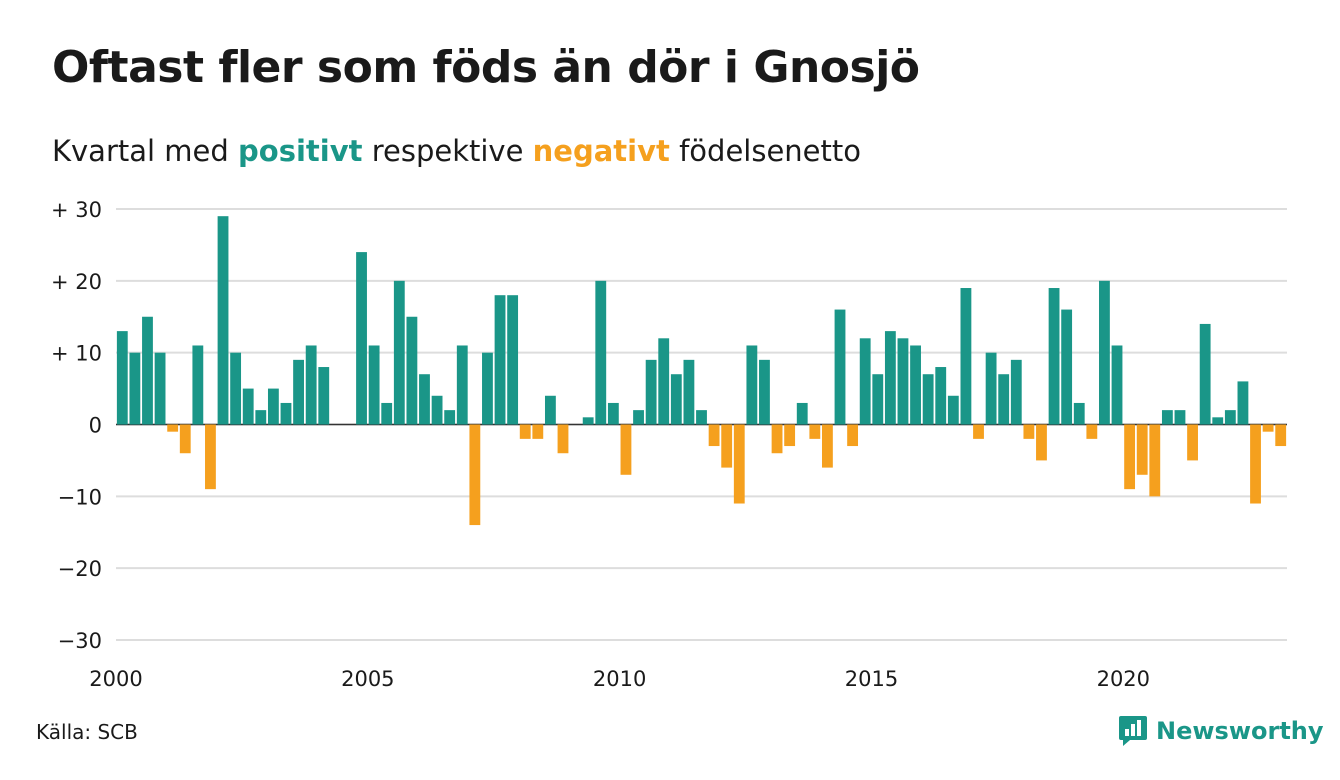  What do you see at coordinates (486, 67) in the screenshot?
I see `chart-title: Oftast fler som föds än dör i Gnosjö` at bounding box center [486, 67].